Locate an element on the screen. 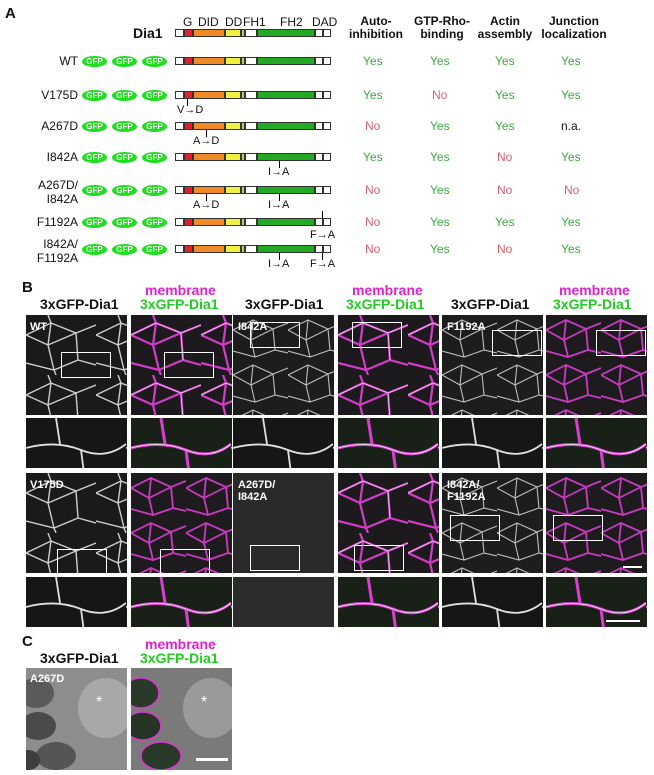 The height and width of the screenshot is (775, 654). inset-box-i842a-f1192a-merge is located at coordinates (578, 528).